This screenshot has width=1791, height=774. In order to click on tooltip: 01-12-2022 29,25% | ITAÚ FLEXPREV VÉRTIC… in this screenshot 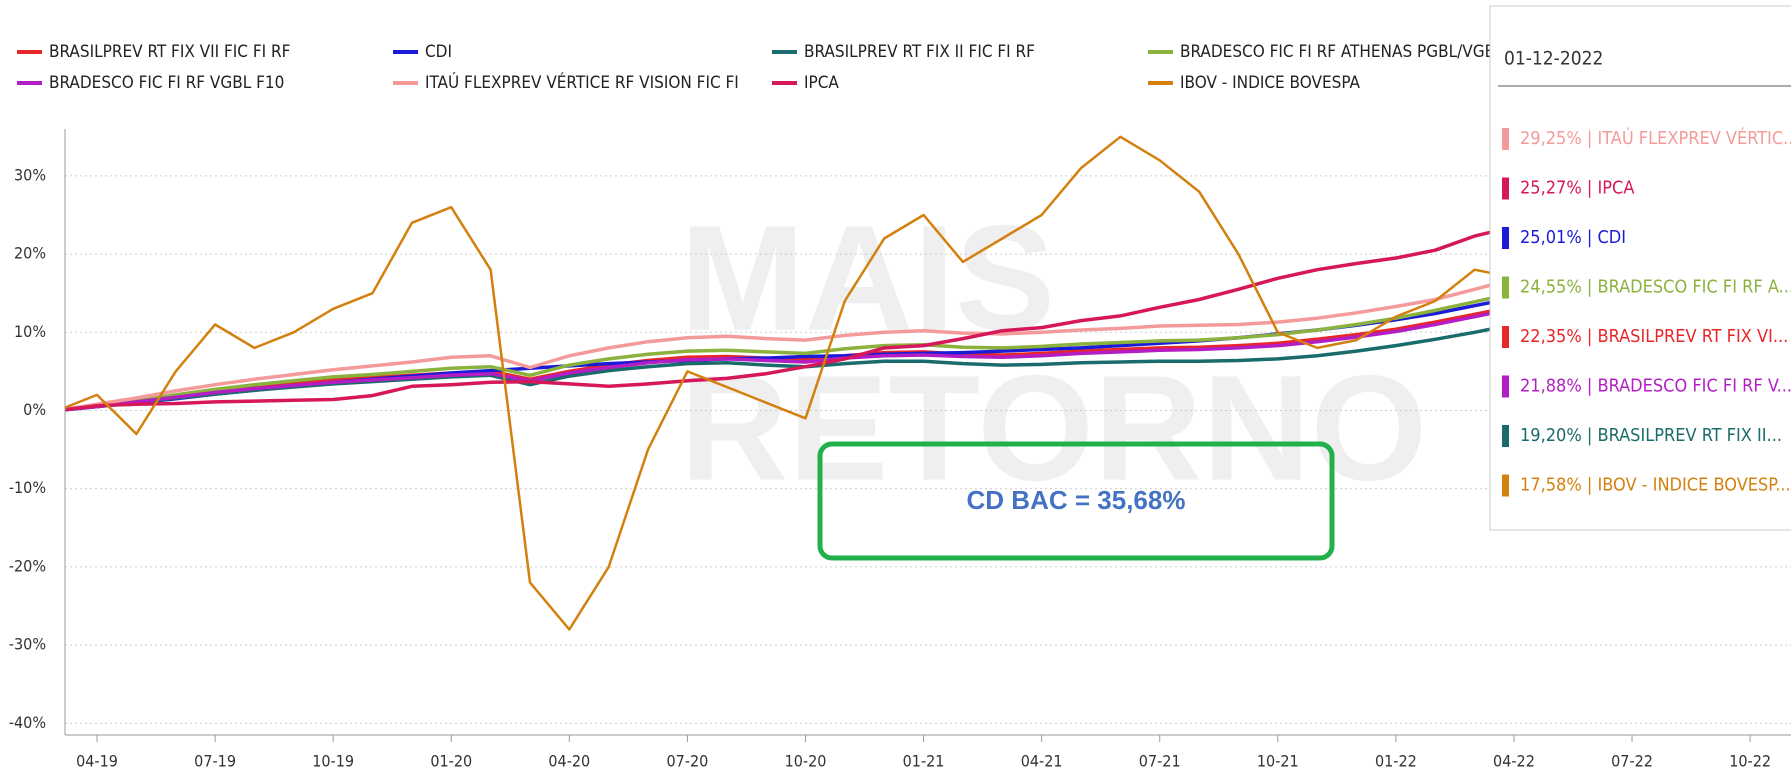, I will do `click(1640, 268)`.